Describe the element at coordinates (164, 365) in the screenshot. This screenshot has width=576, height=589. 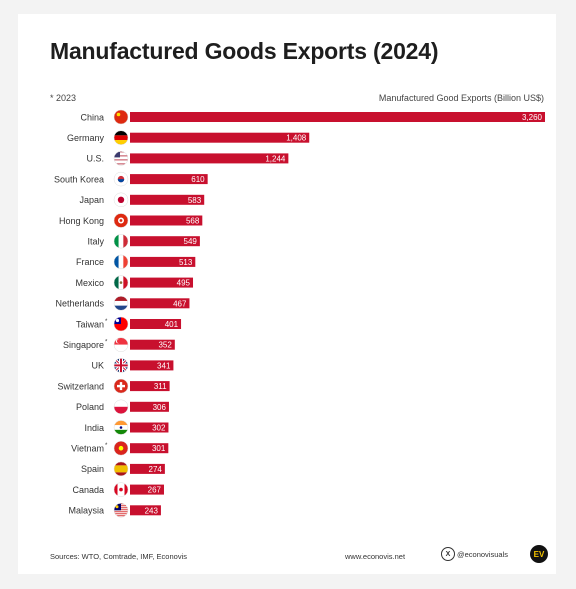
I see `bar-value-label: 341` at that location.